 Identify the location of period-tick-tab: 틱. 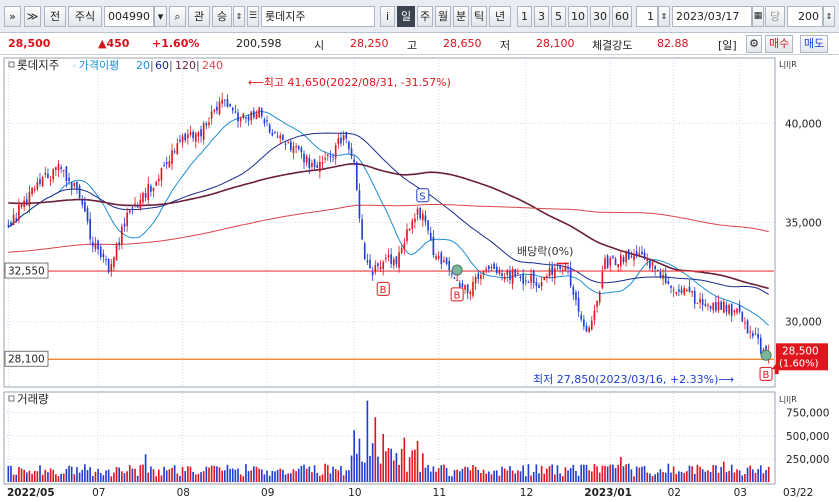
(479, 16).